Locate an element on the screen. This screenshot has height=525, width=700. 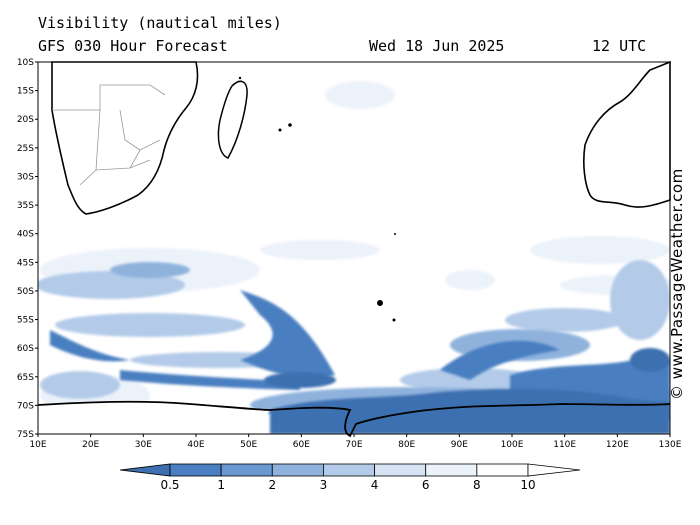
colorbar-label: 2 is located at coordinates (272, 485).